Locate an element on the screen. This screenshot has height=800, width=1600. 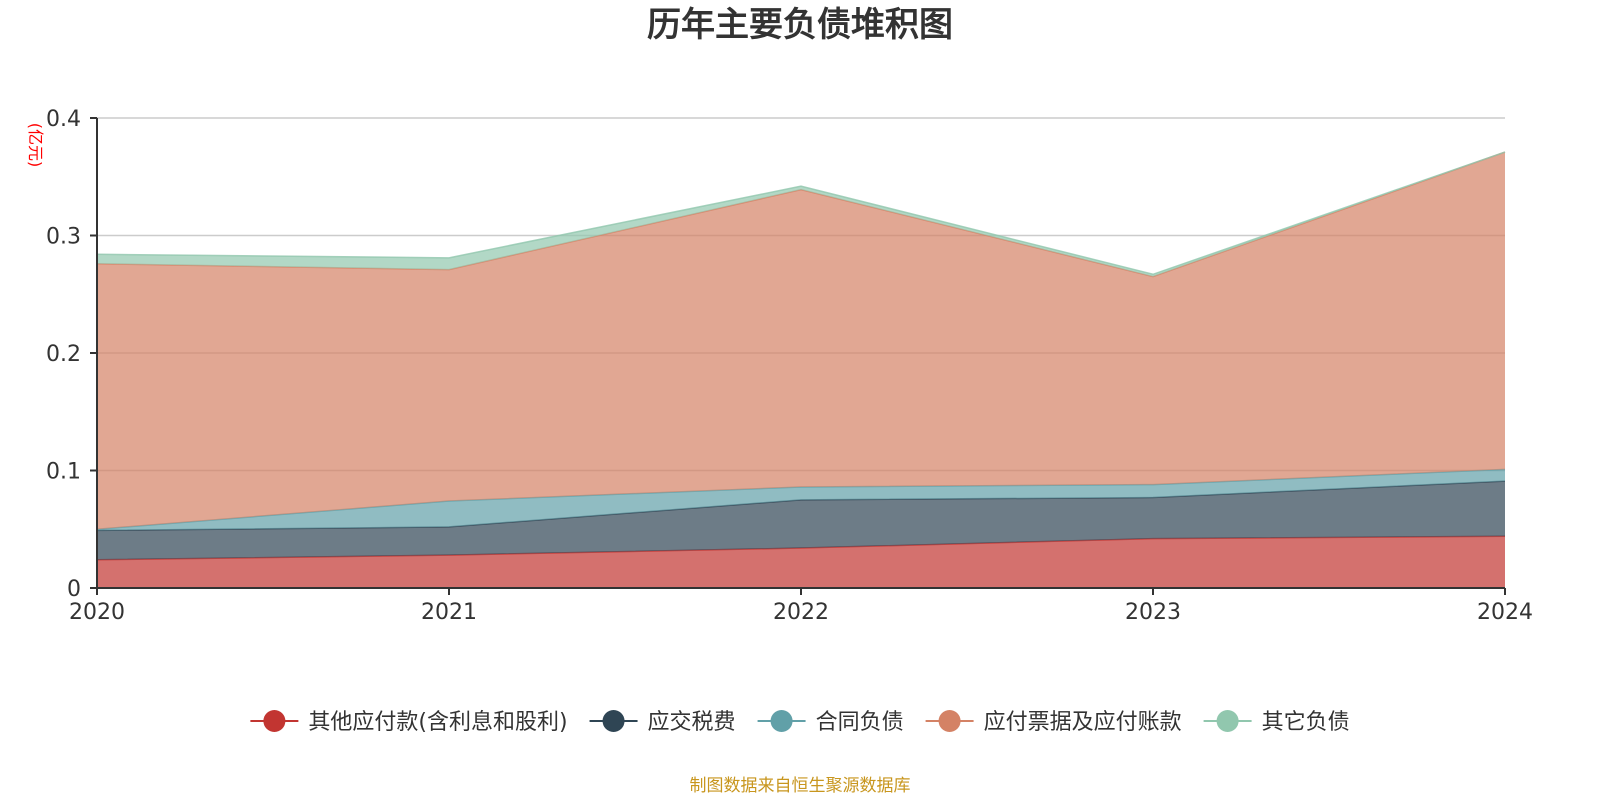
legend-label: 其它负债 is located at coordinates (1306, 722).